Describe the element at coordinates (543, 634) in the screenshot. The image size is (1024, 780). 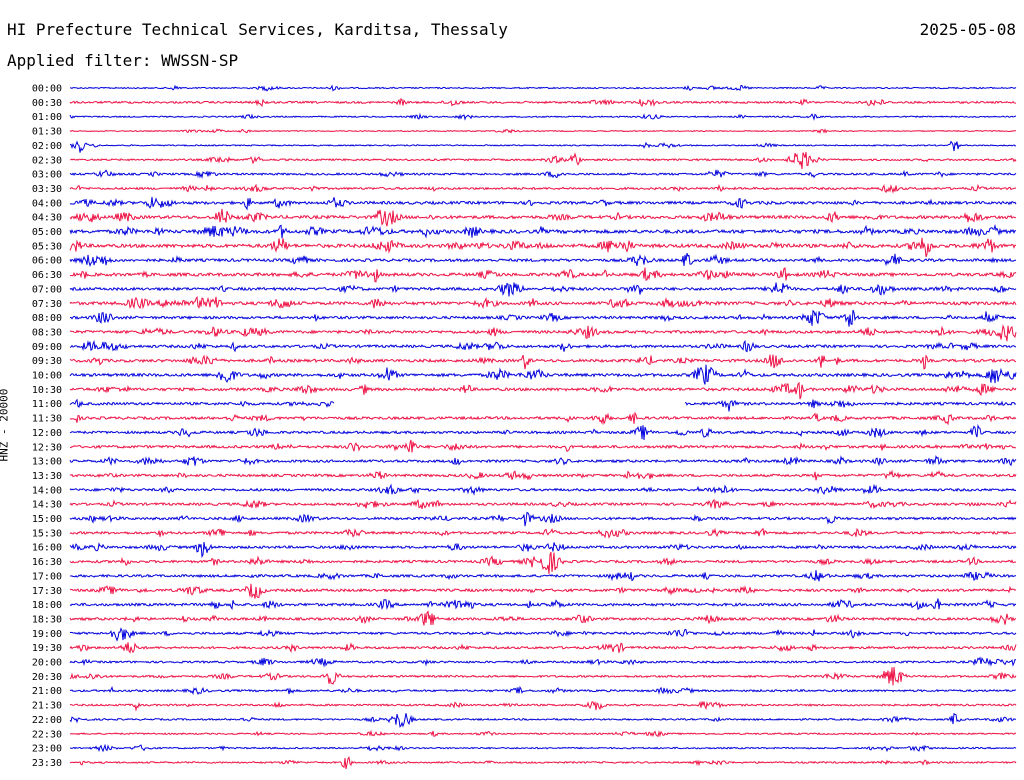
I see `trace-1900` at that location.